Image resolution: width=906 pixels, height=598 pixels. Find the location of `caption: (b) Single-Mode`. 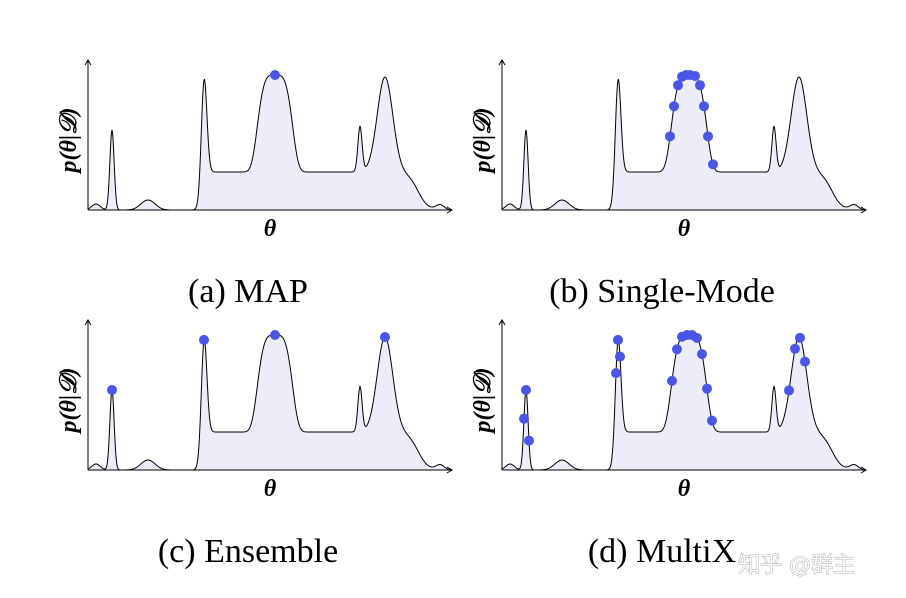

caption: (b) Single-Mode is located at coordinates (662, 291).